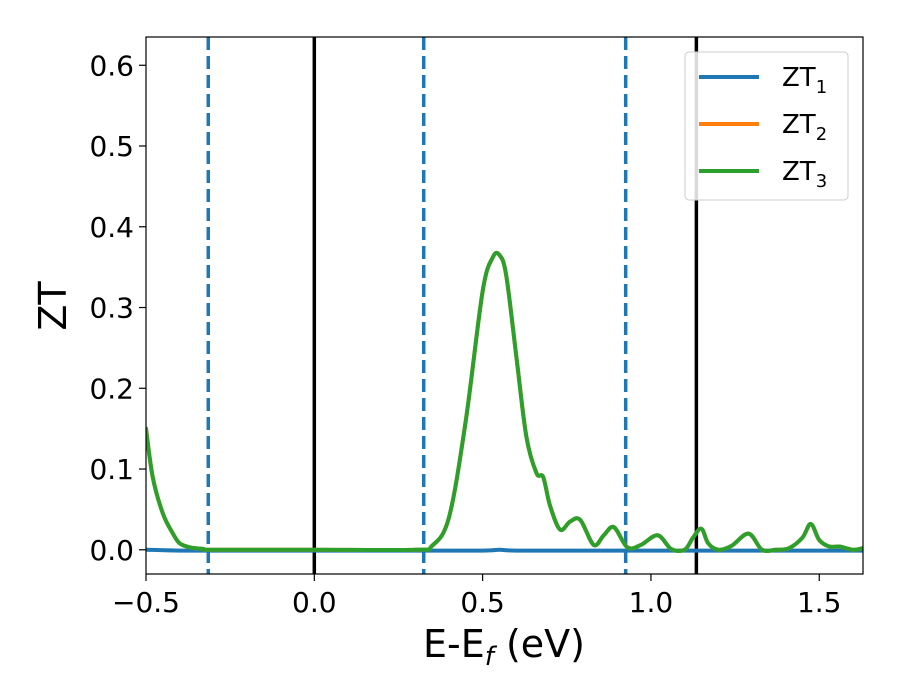  I want to click on y-tick-label-6: 0.6, so click(111, 65).